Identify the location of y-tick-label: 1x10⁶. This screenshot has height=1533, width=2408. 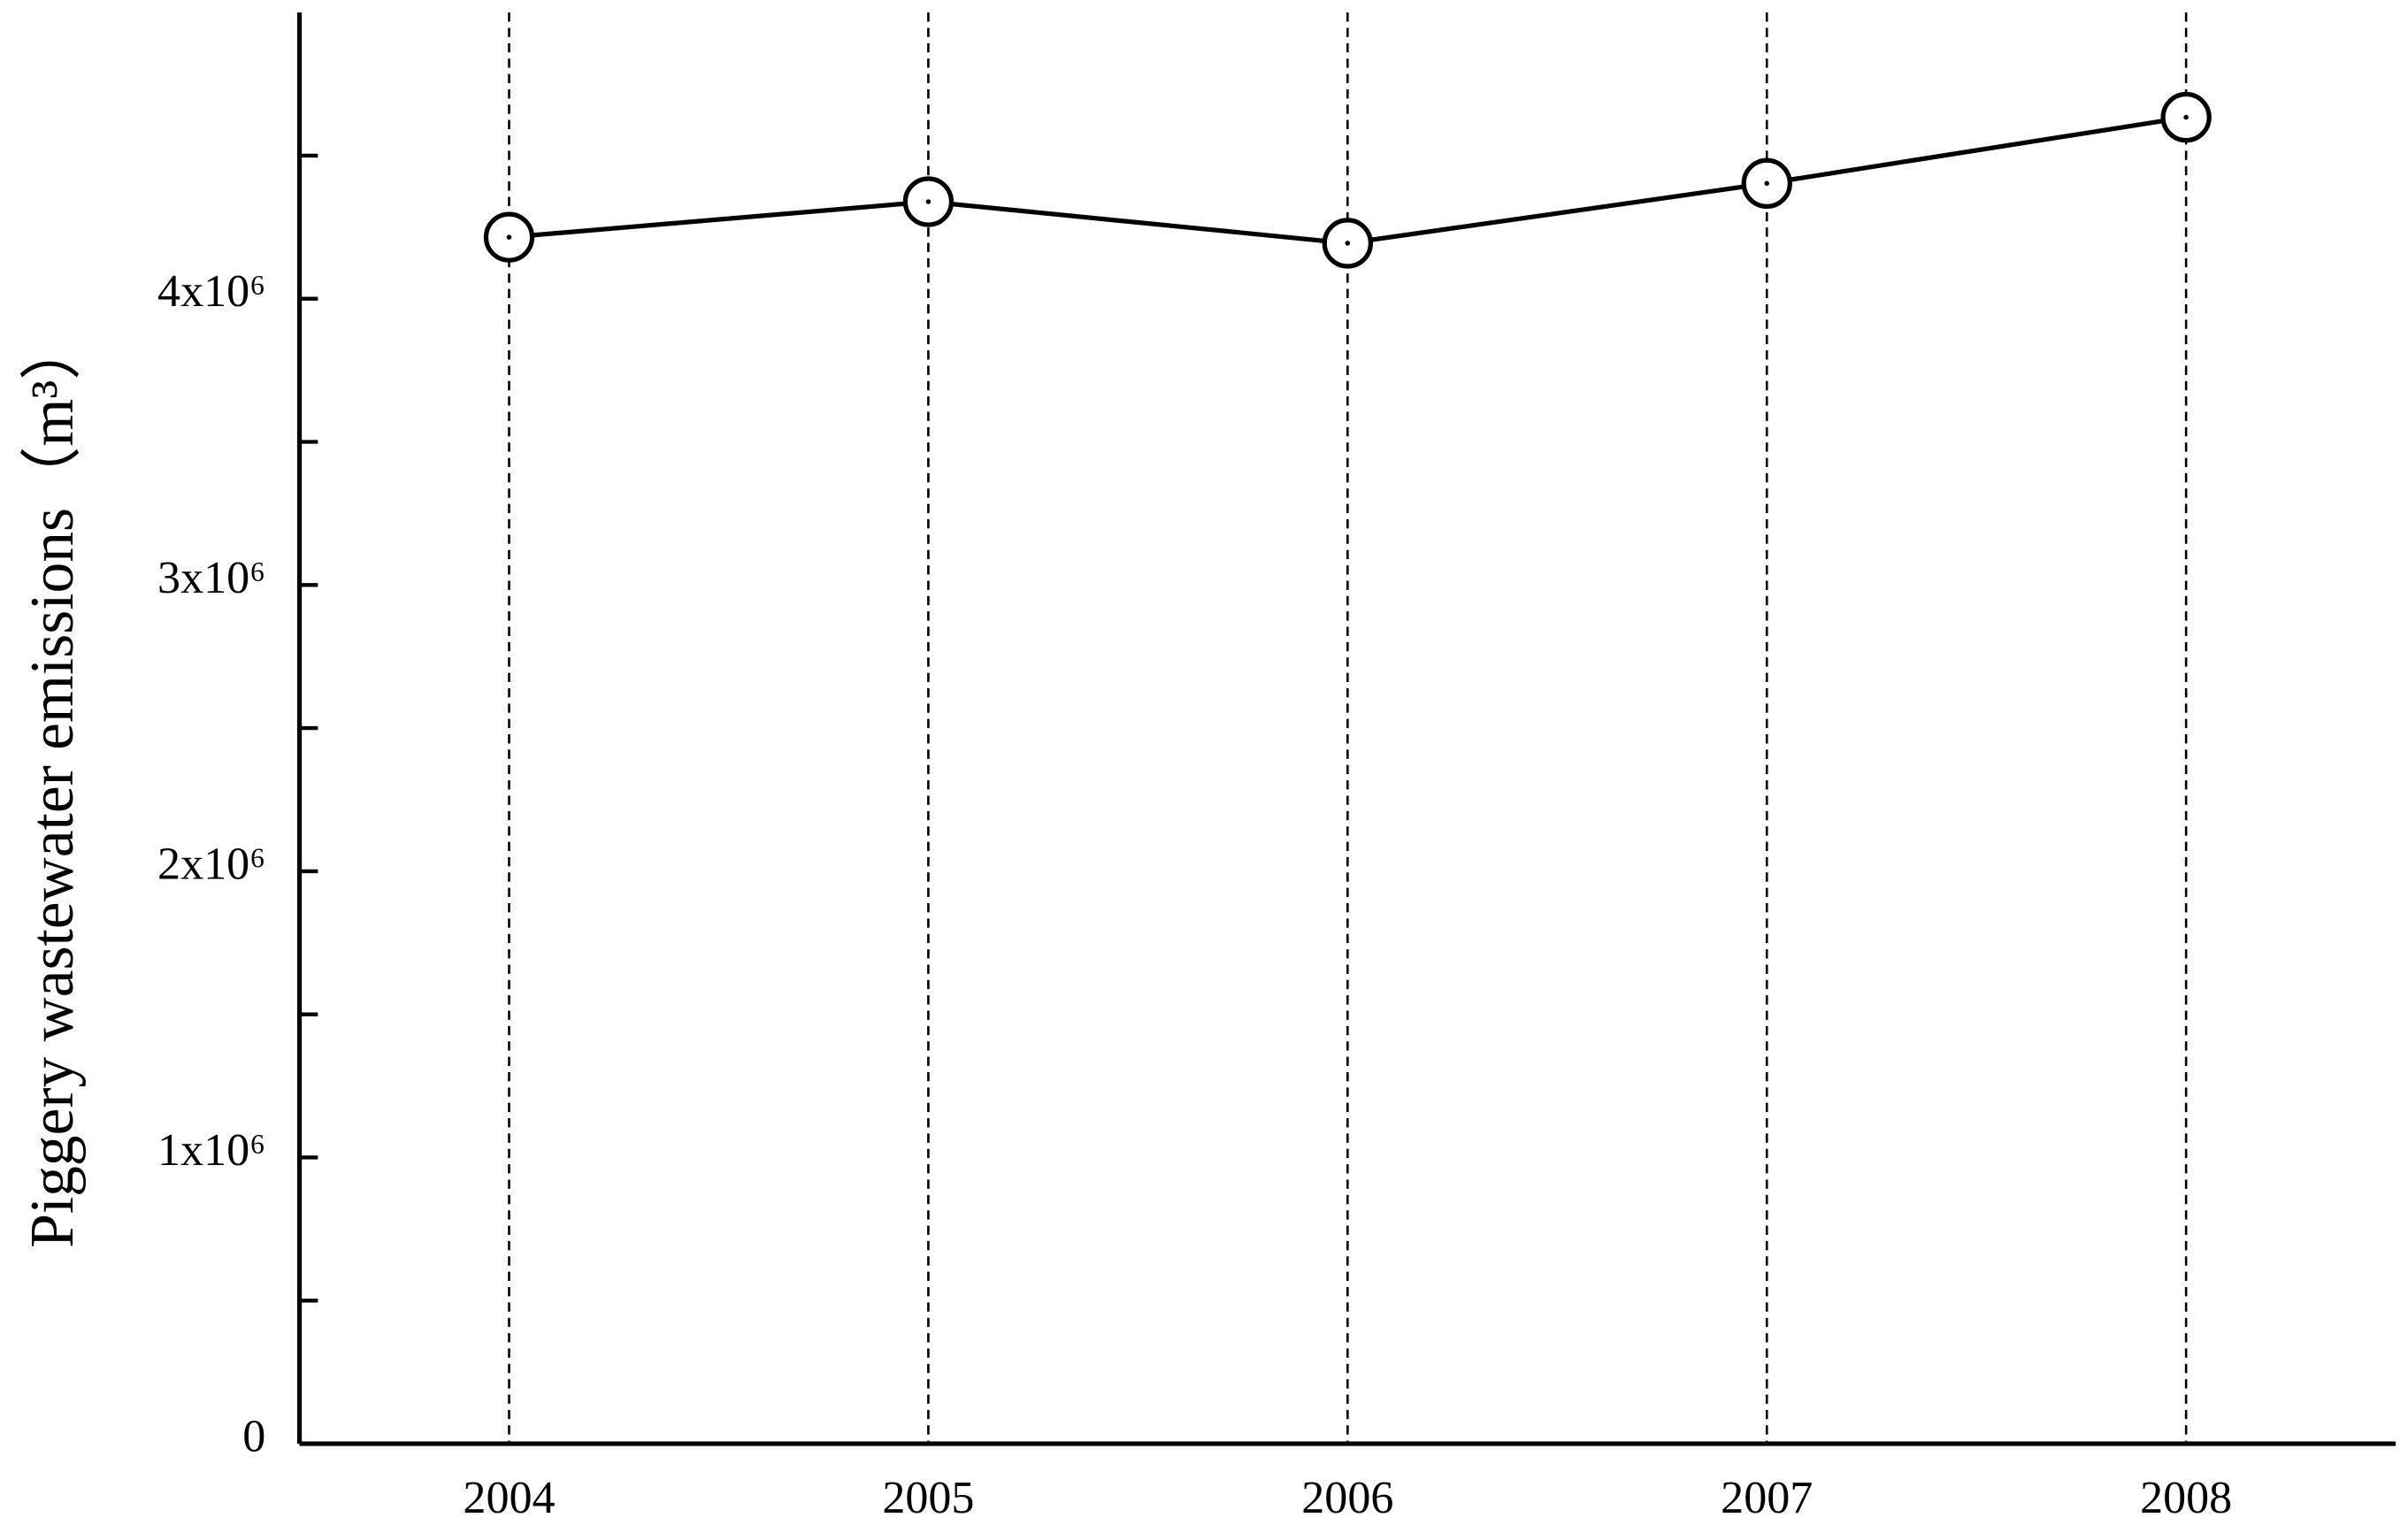
(211, 1150).